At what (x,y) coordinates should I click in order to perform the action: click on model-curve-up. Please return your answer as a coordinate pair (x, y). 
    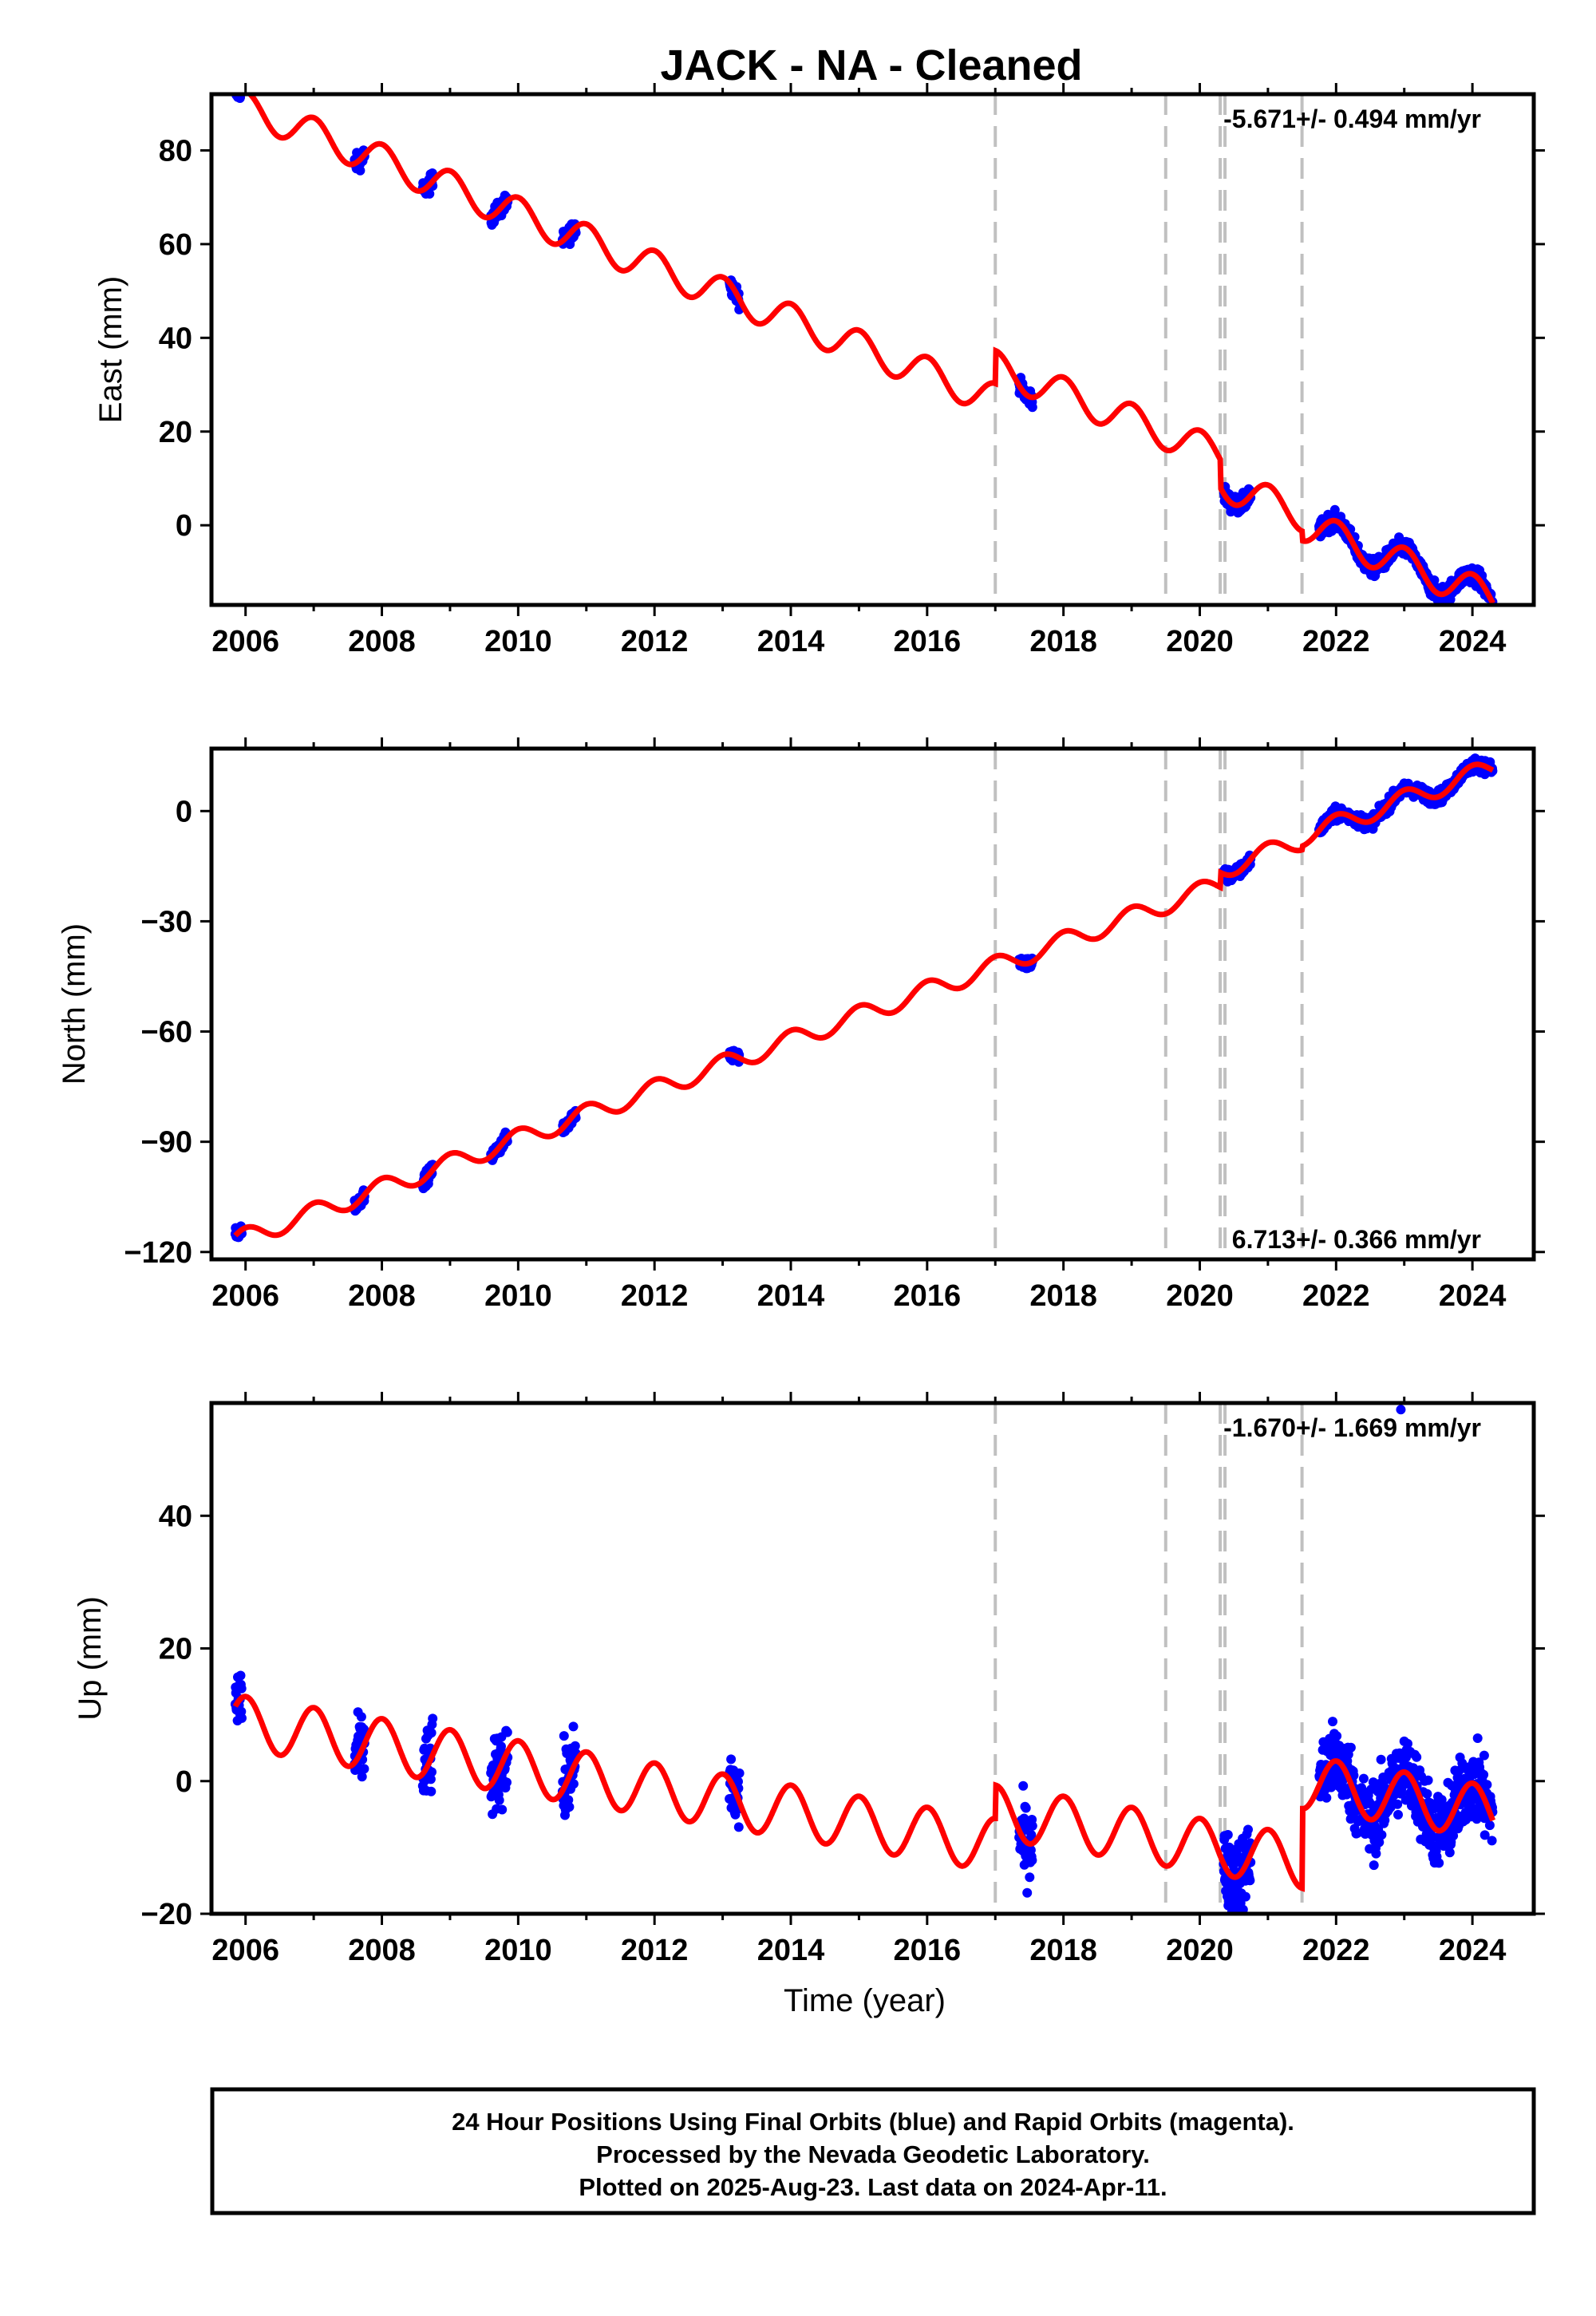
    Looking at the image, I should click on (864, 1793).